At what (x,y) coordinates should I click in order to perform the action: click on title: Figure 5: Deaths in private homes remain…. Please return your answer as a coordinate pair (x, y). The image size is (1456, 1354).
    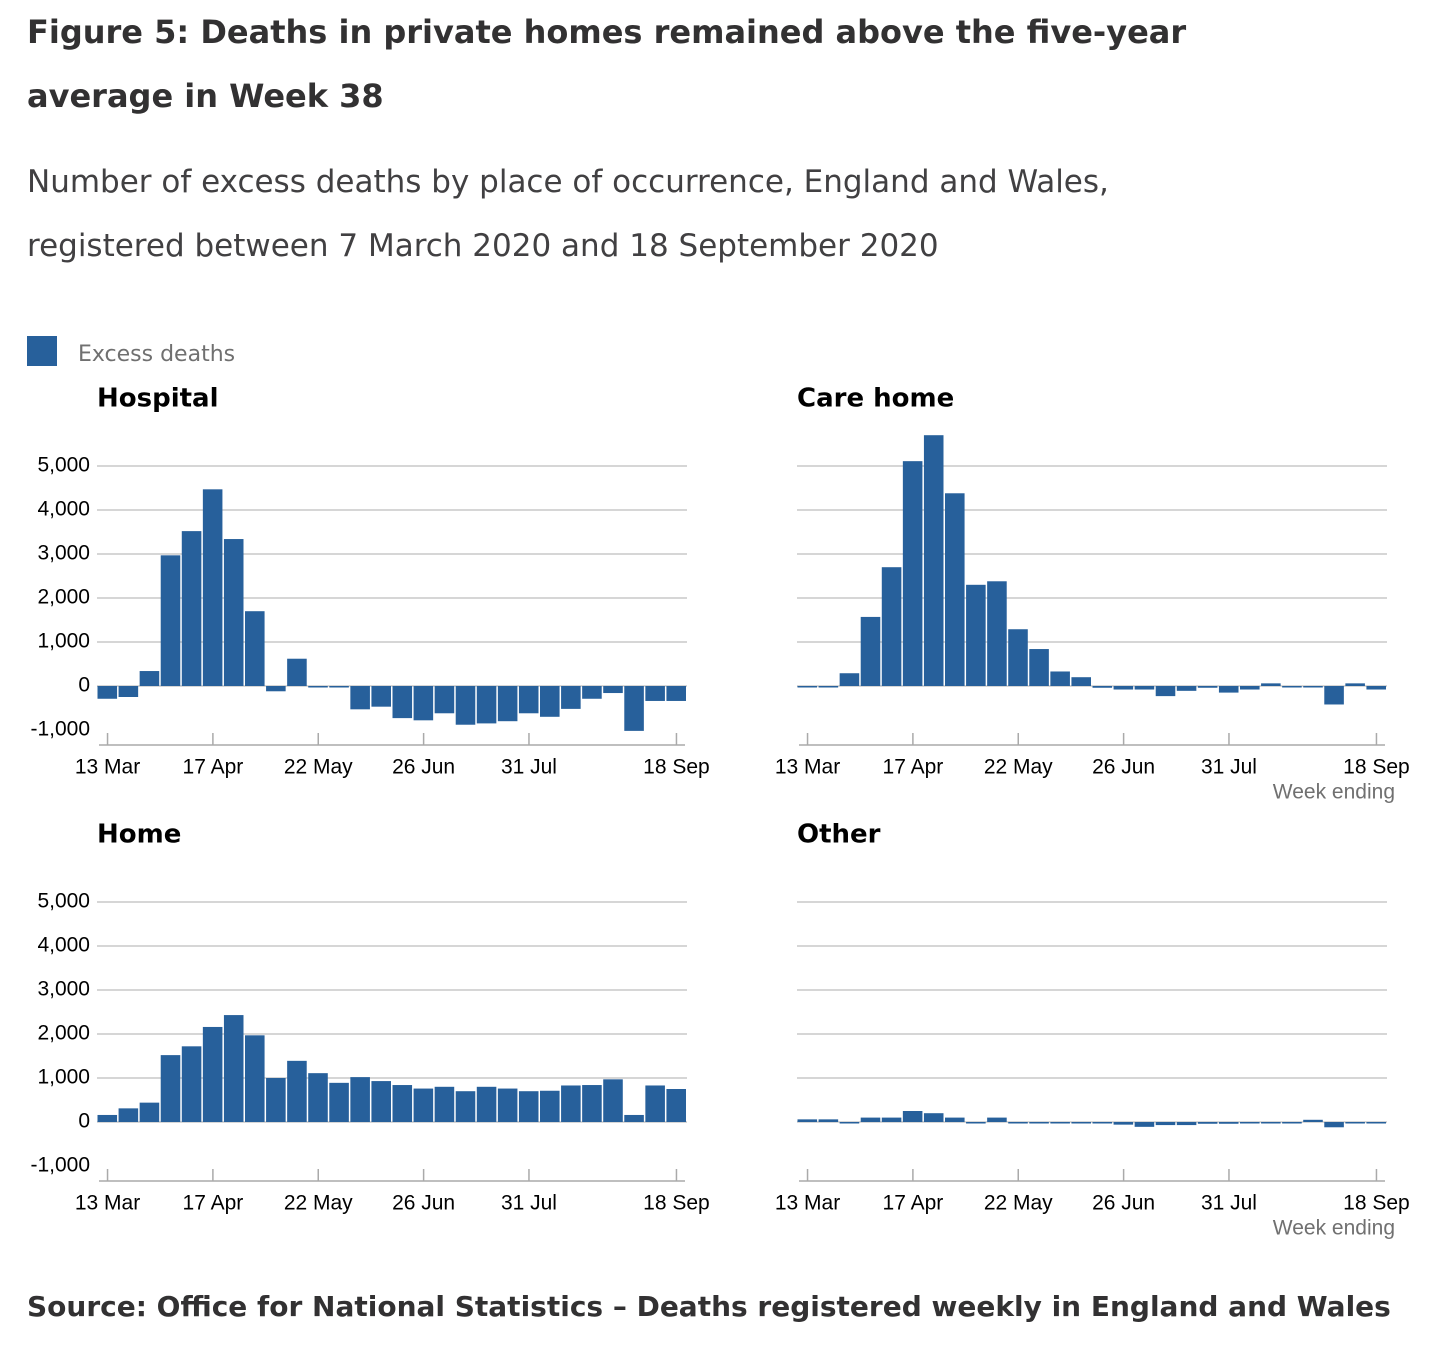
    Looking at the image, I should click on (607, 64).